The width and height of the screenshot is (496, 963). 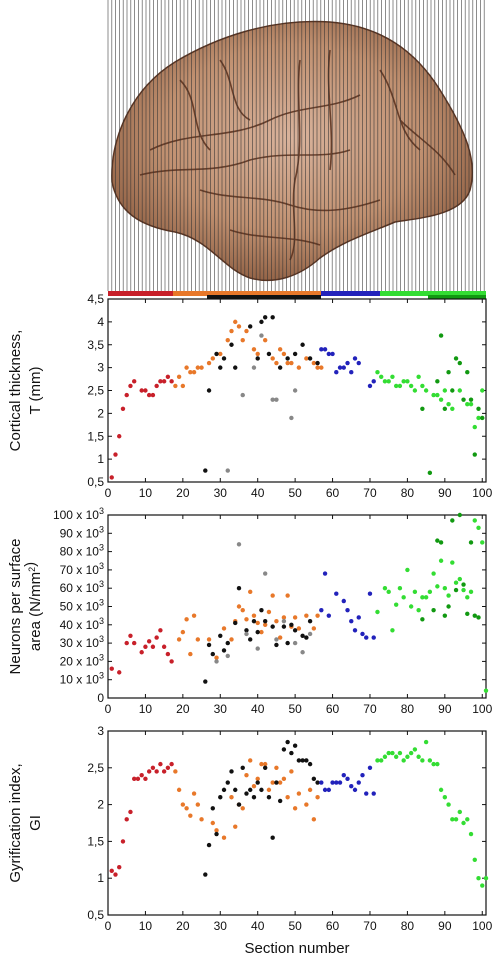 What do you see at coordinates (95, 345) in the screenshot?
I see `y-tick-label: 3,5` at bounding box center [95, 345].